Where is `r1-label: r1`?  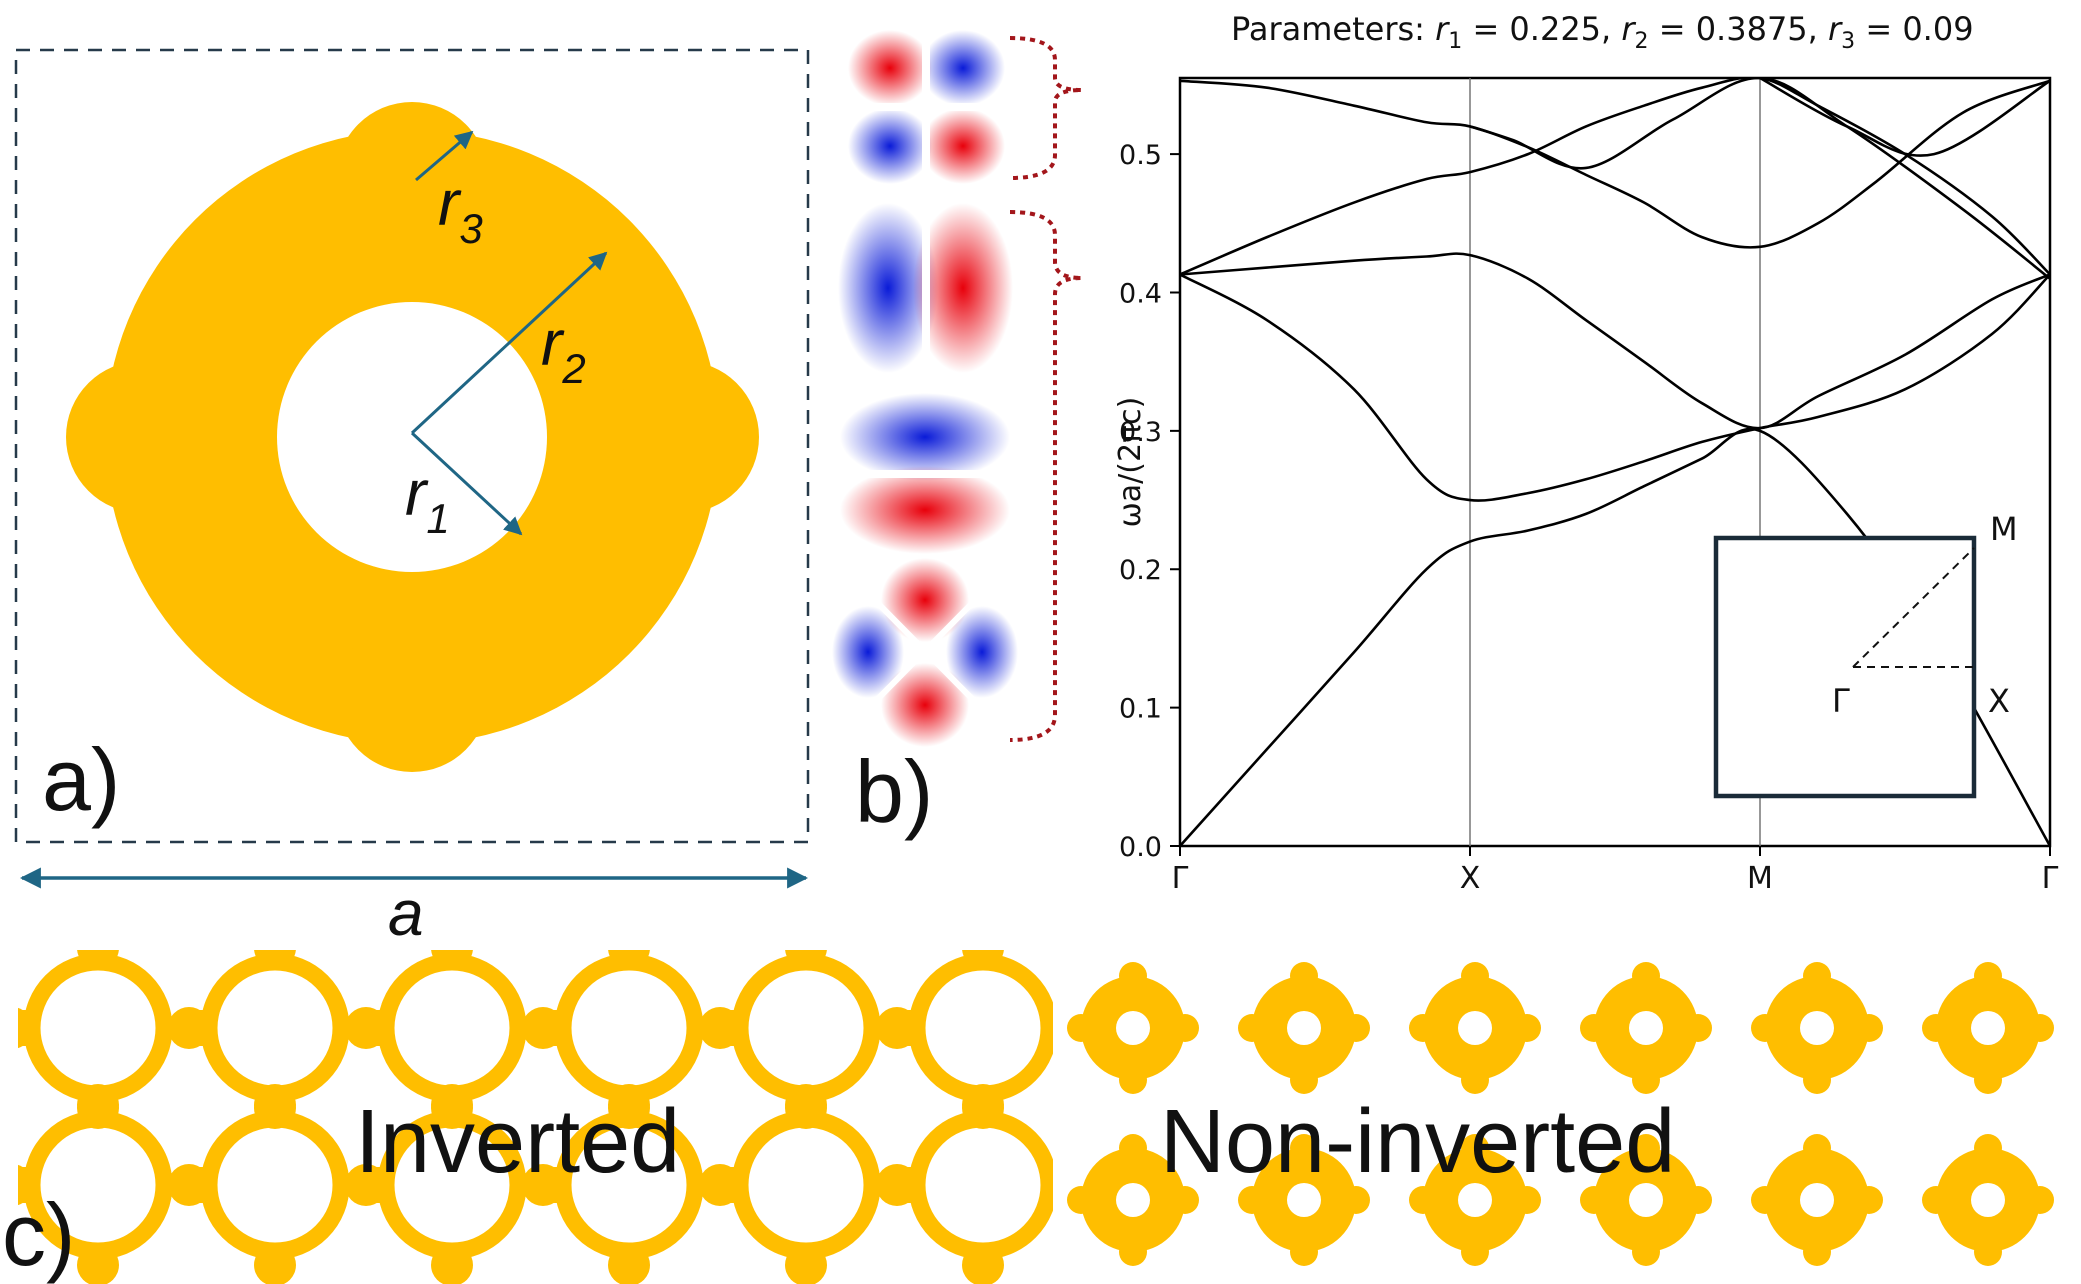 r1-label: r1 is located at coordinates (427, 499).